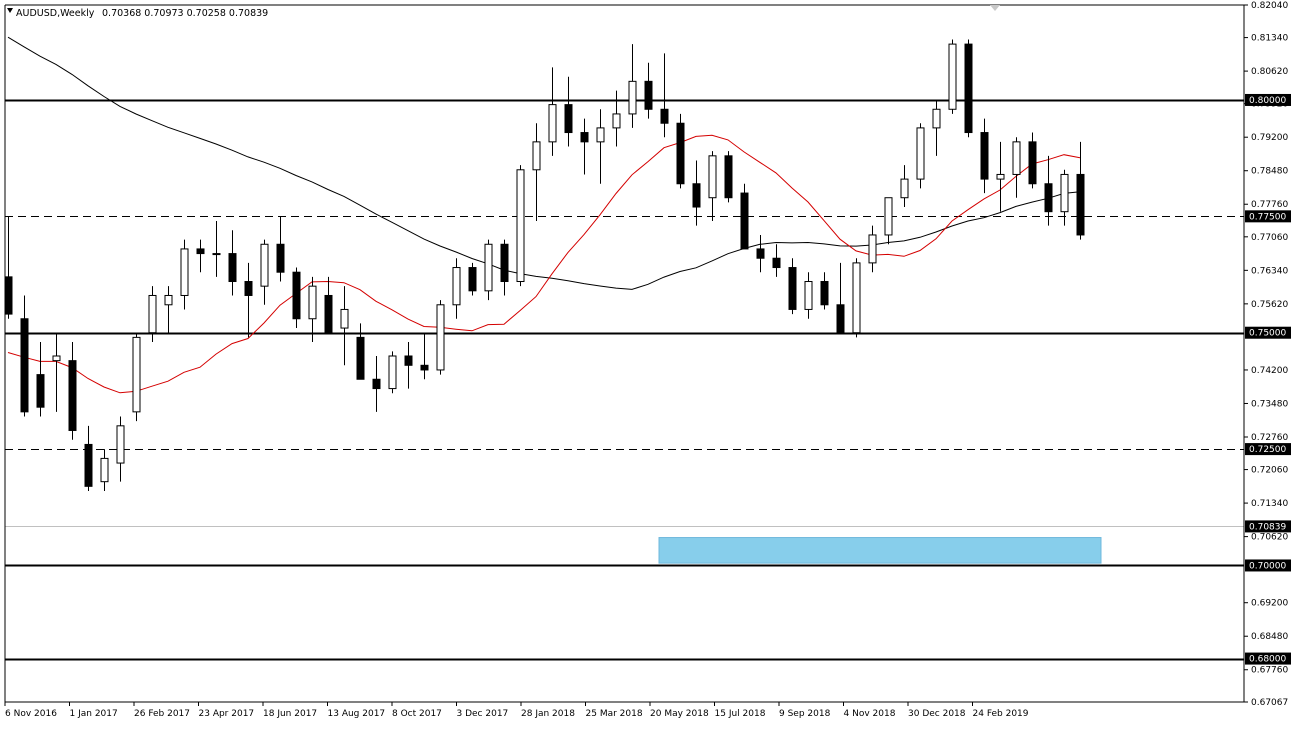 This screenshot has width=1293, height=729. I want to click on support-zone, so click(880, 550).